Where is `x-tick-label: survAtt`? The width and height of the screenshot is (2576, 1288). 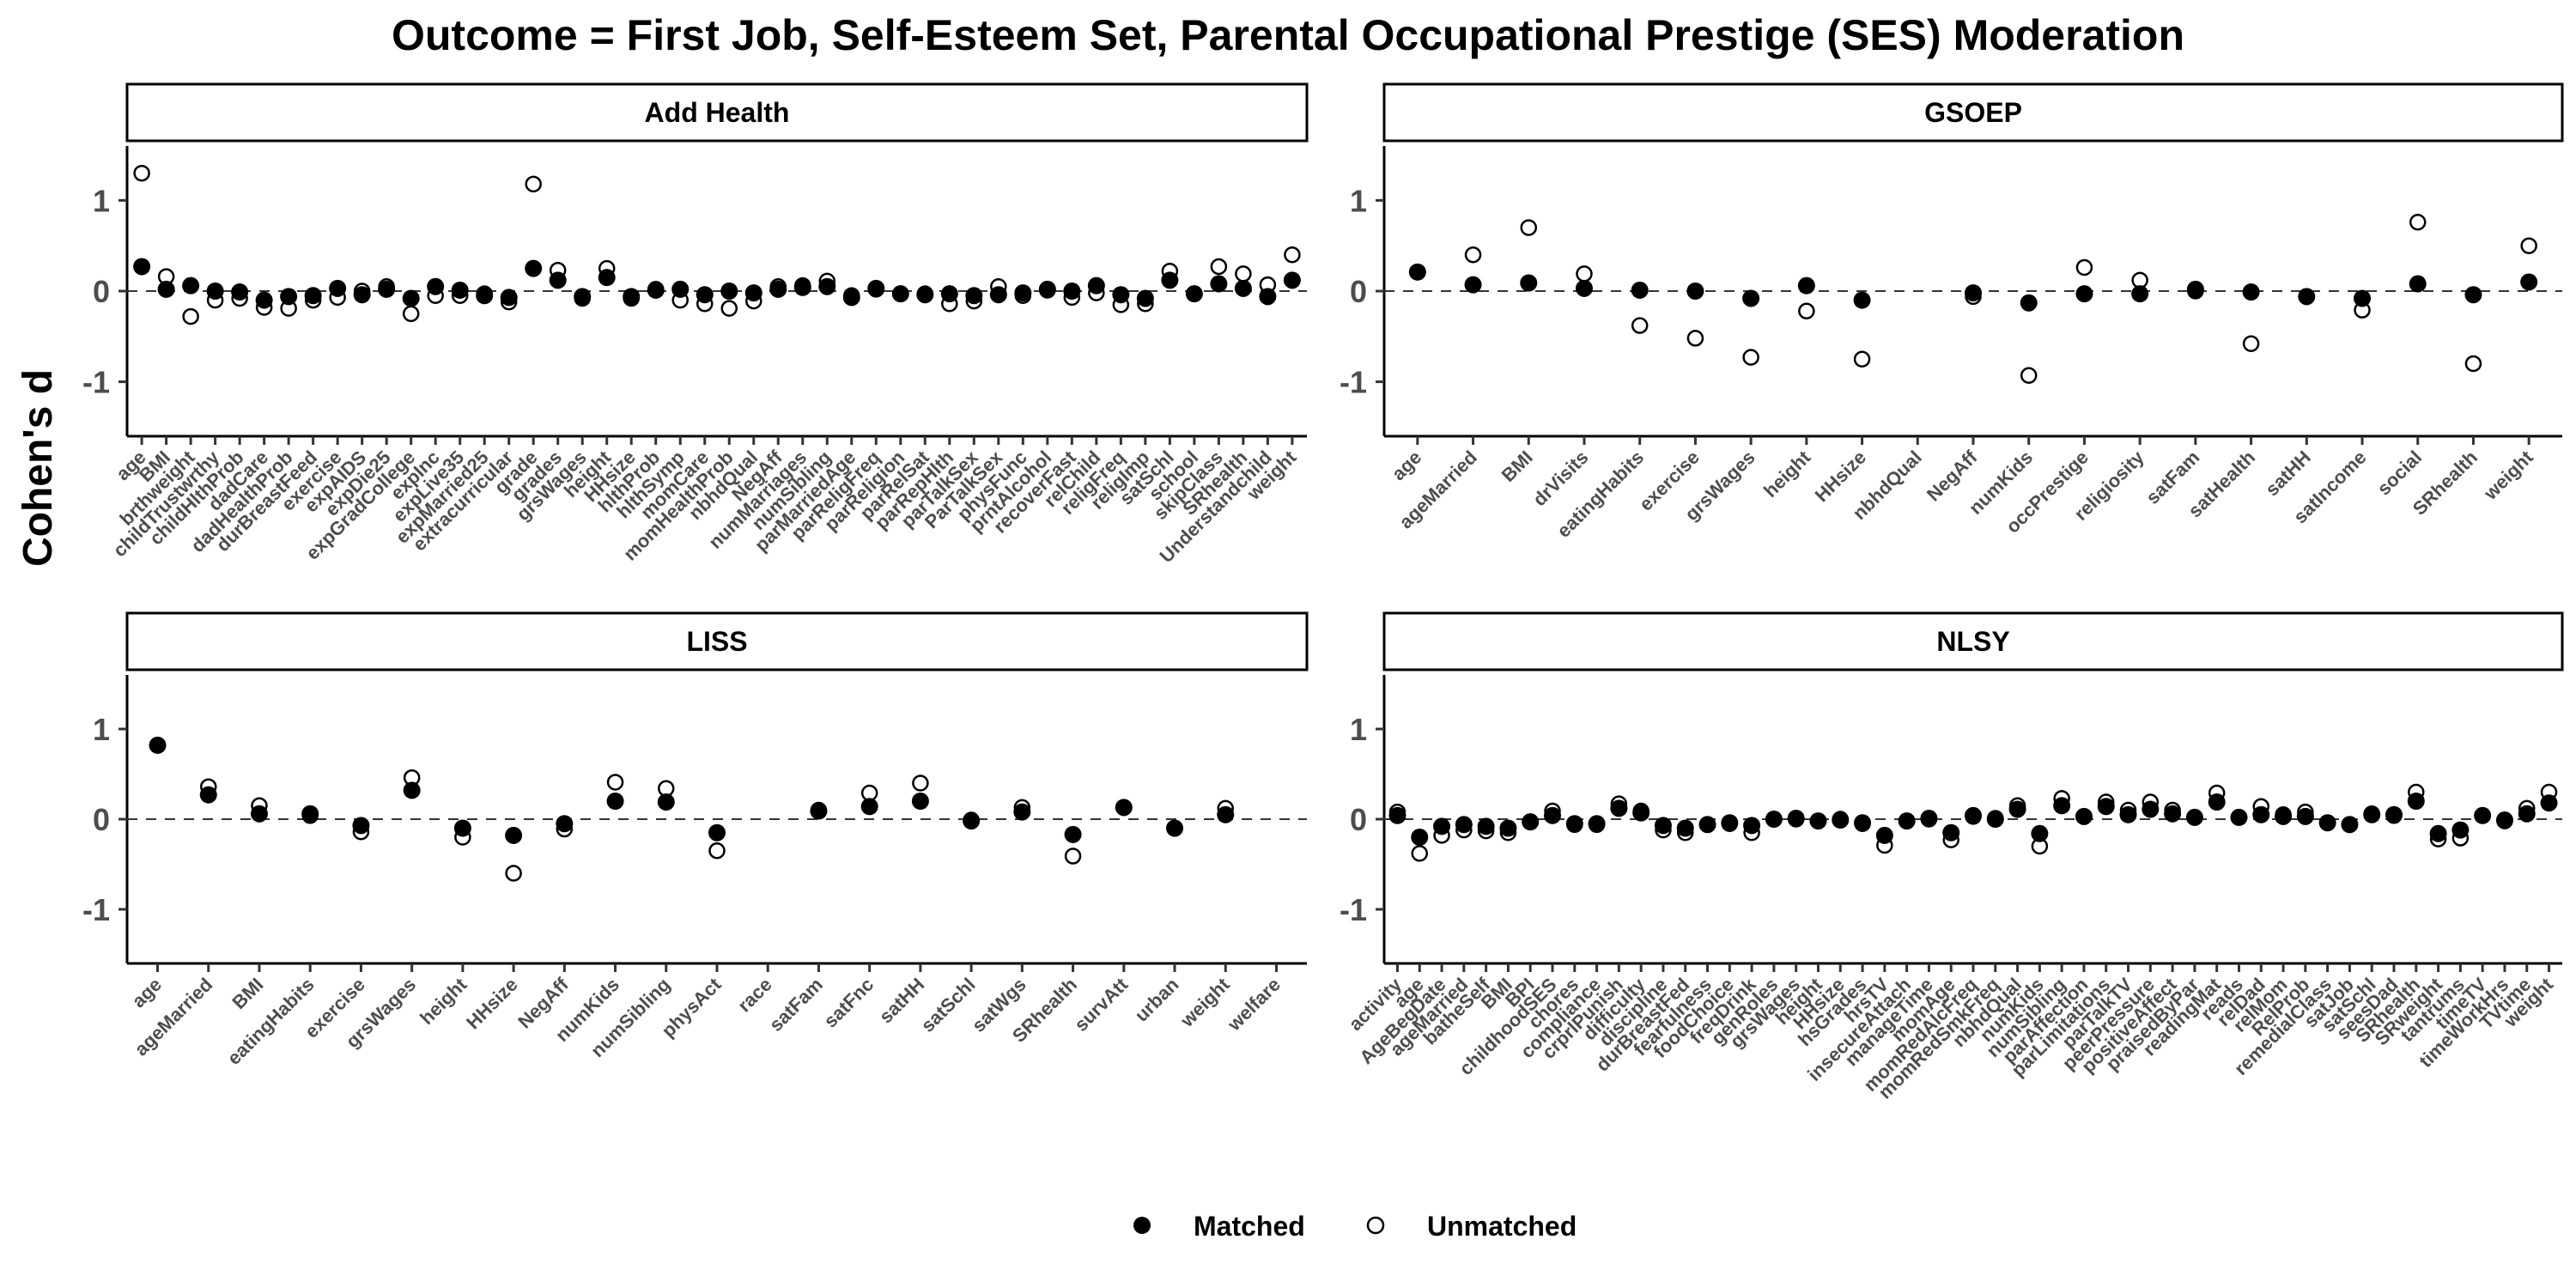
x-tick-label: survAtt is located at coordinates (1101, 1005).